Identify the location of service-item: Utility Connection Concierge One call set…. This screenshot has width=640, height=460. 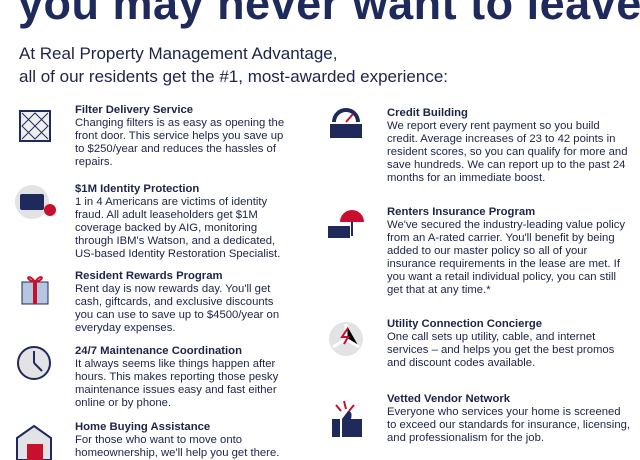
(510, 344).